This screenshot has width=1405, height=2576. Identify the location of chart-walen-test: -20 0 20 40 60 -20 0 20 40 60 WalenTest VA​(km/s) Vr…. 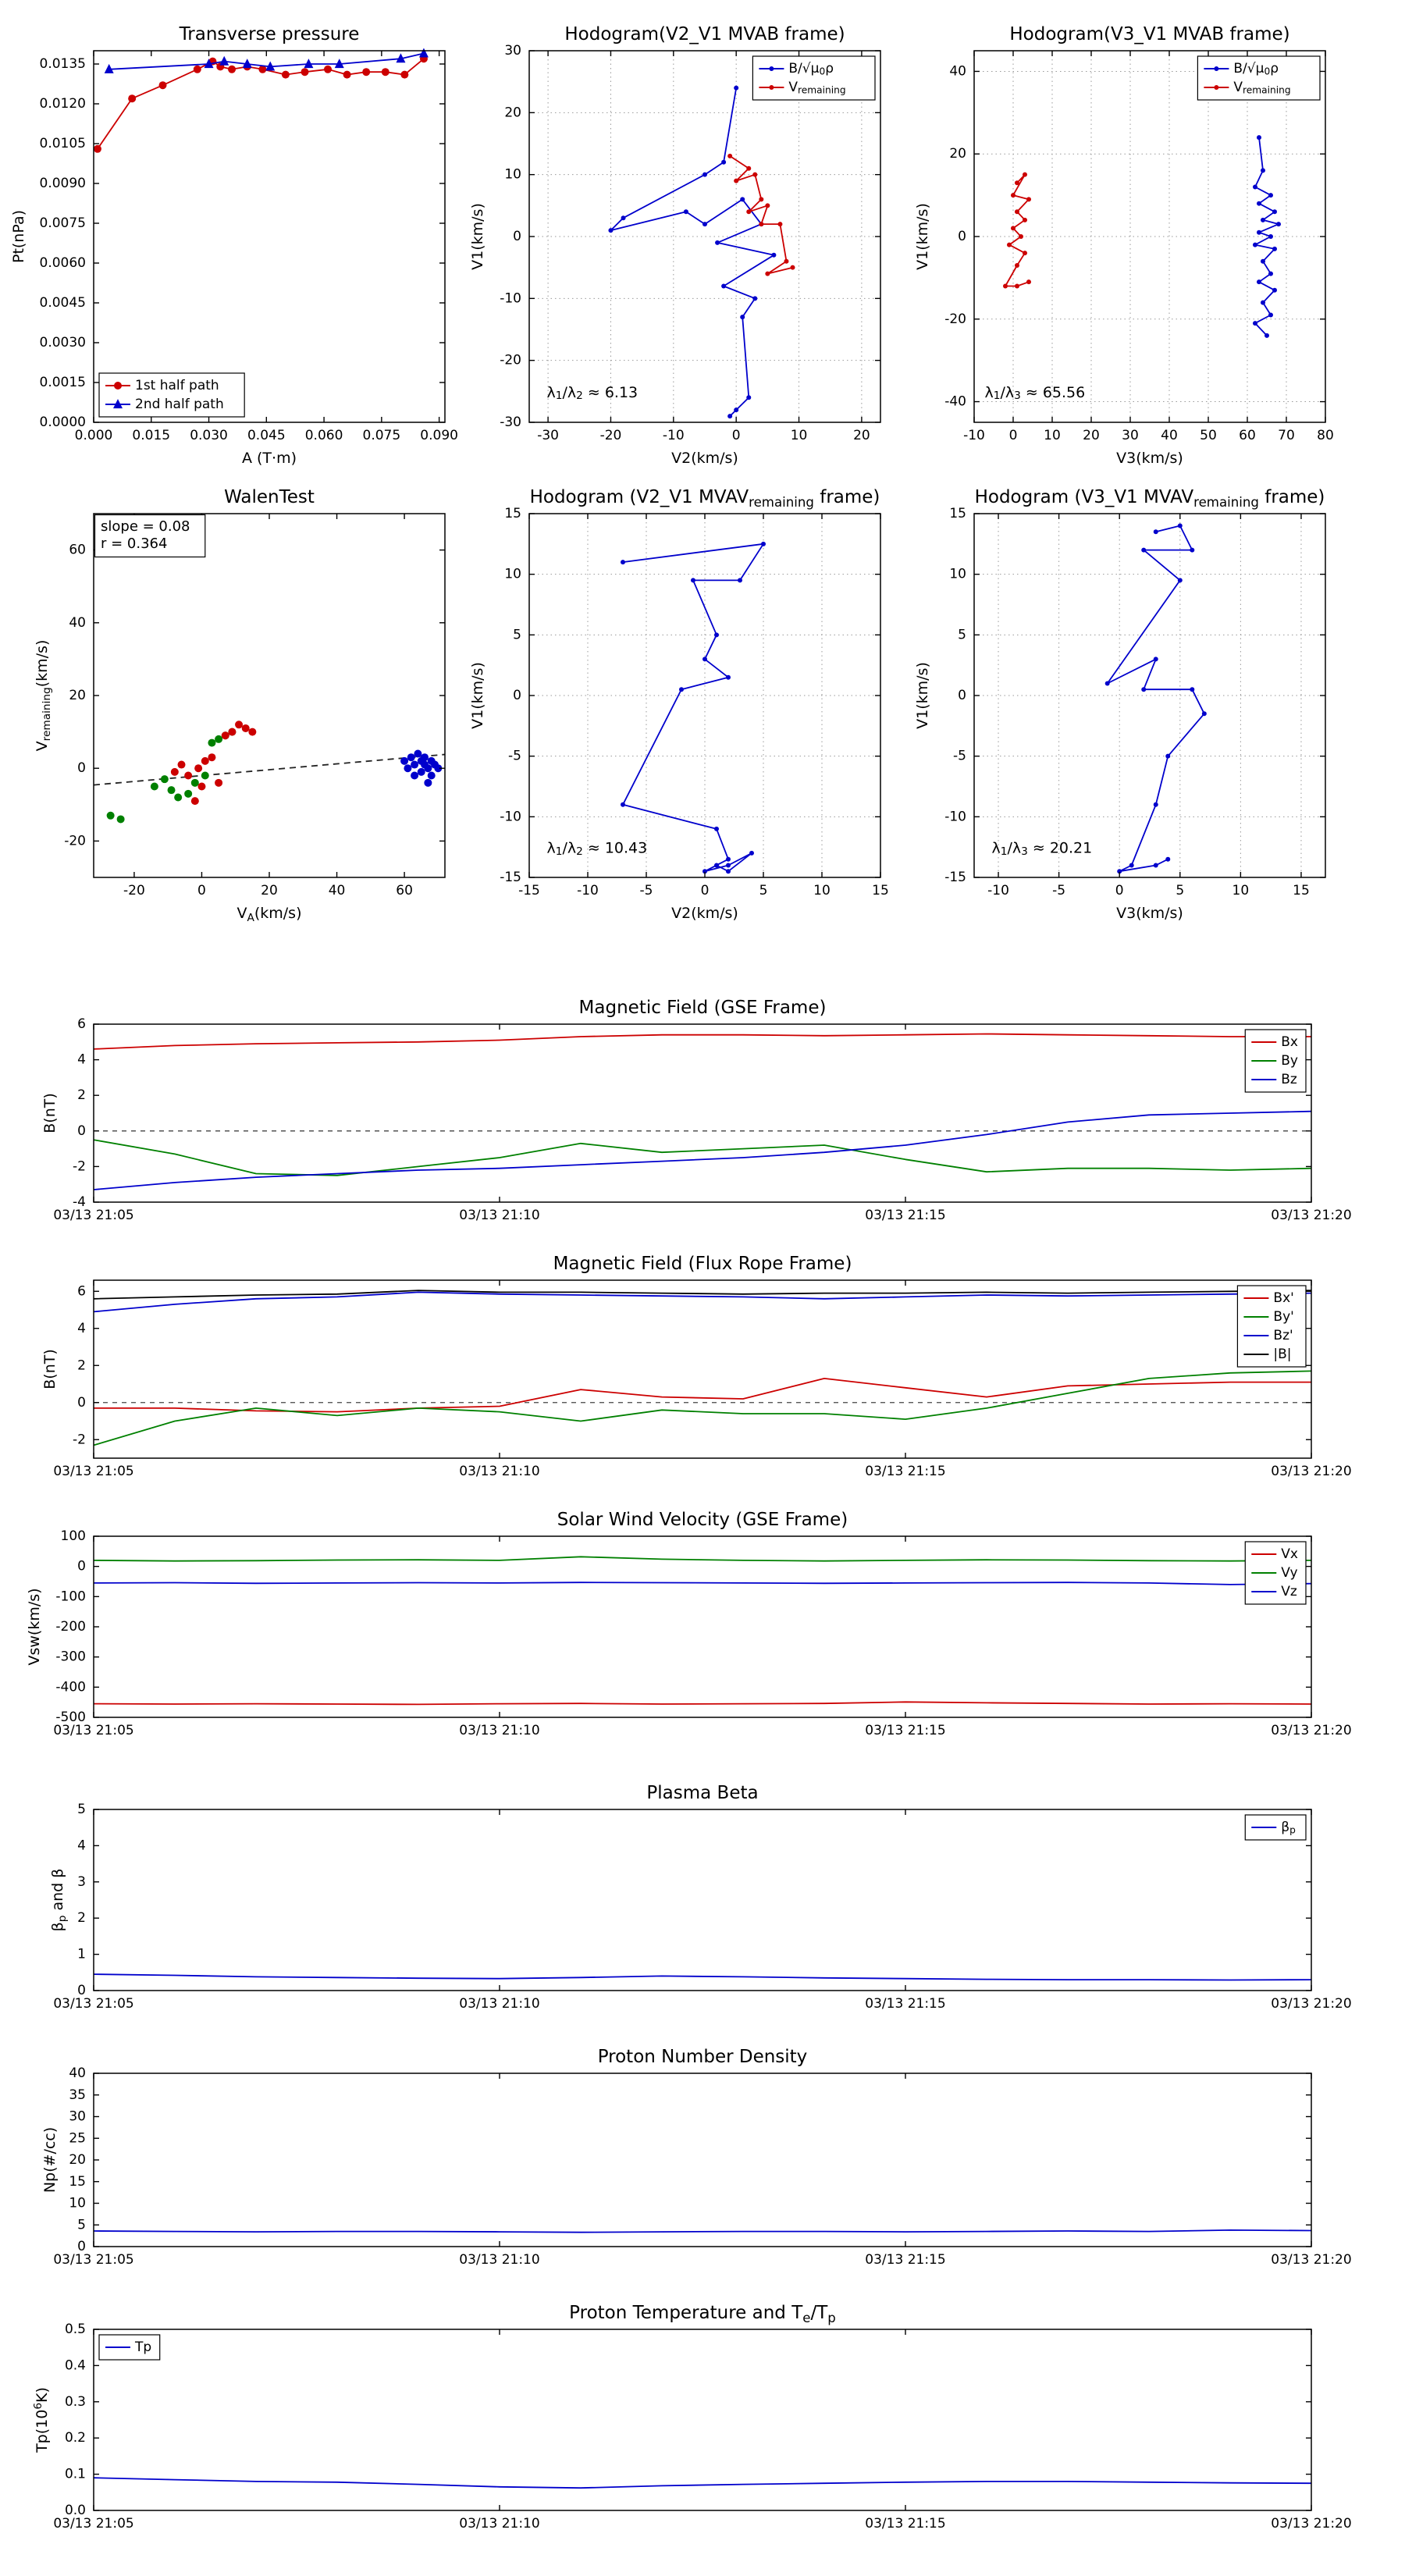
(240, 705).